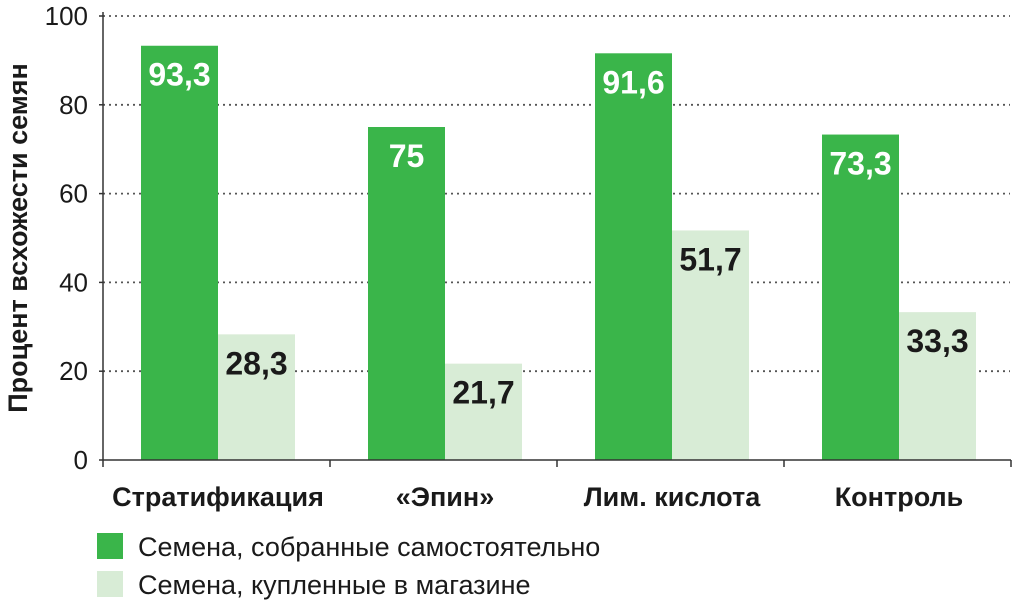  Describe the element at coordinates (937, 341) in the screenshot. I see `data-label: 33,3` at that location.